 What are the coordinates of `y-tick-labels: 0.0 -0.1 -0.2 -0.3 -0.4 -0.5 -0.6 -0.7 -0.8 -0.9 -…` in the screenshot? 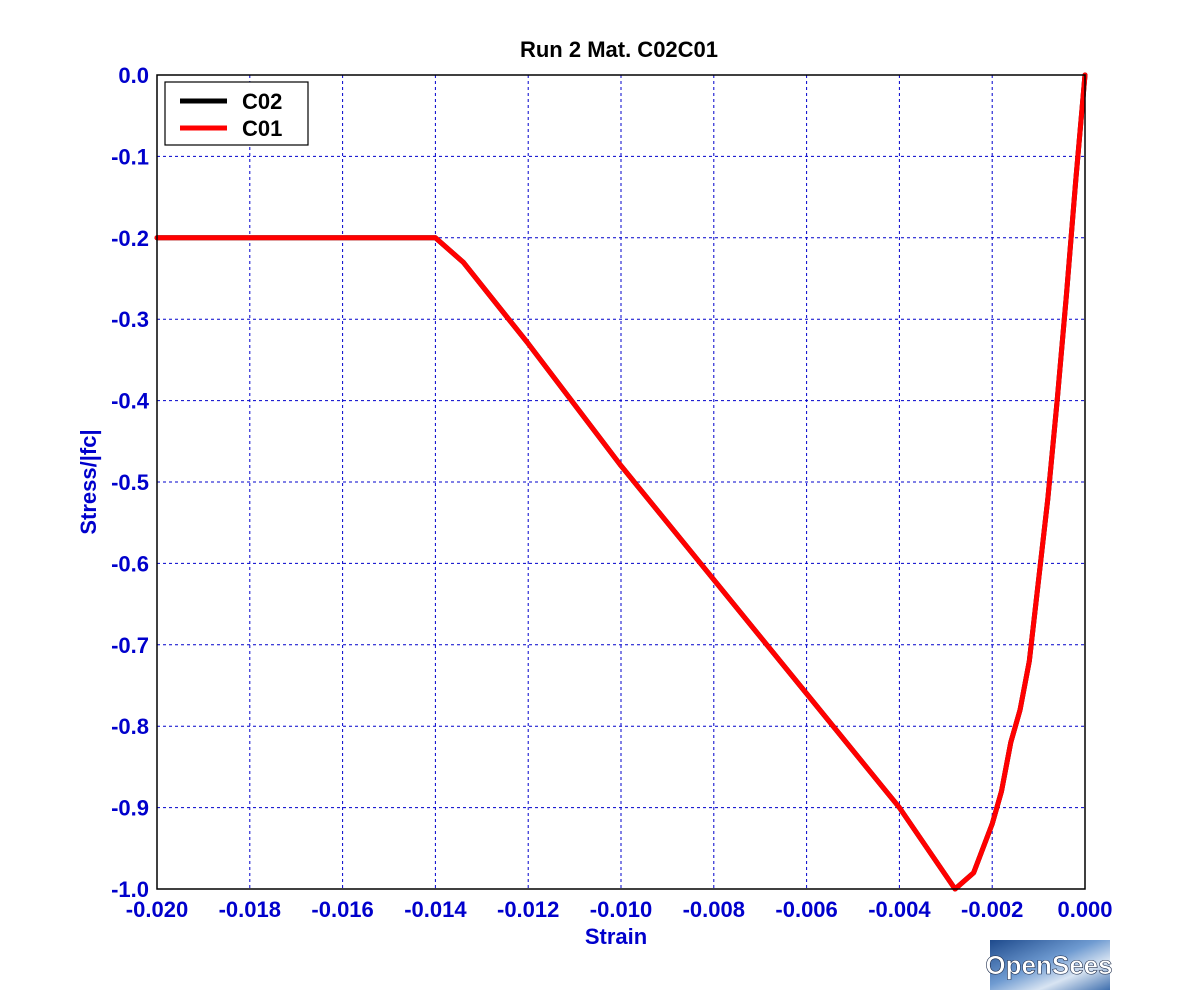 It's located at (130, 482).